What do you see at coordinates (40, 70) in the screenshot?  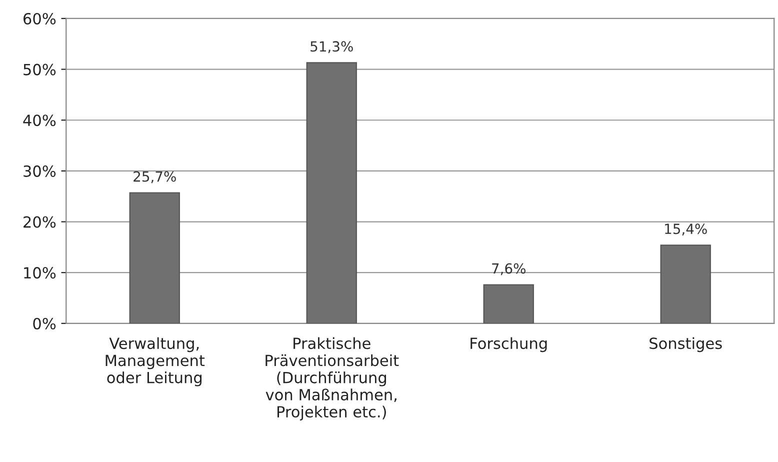 I see `y-tick-label: 50%` at bounding box center [40, 70].